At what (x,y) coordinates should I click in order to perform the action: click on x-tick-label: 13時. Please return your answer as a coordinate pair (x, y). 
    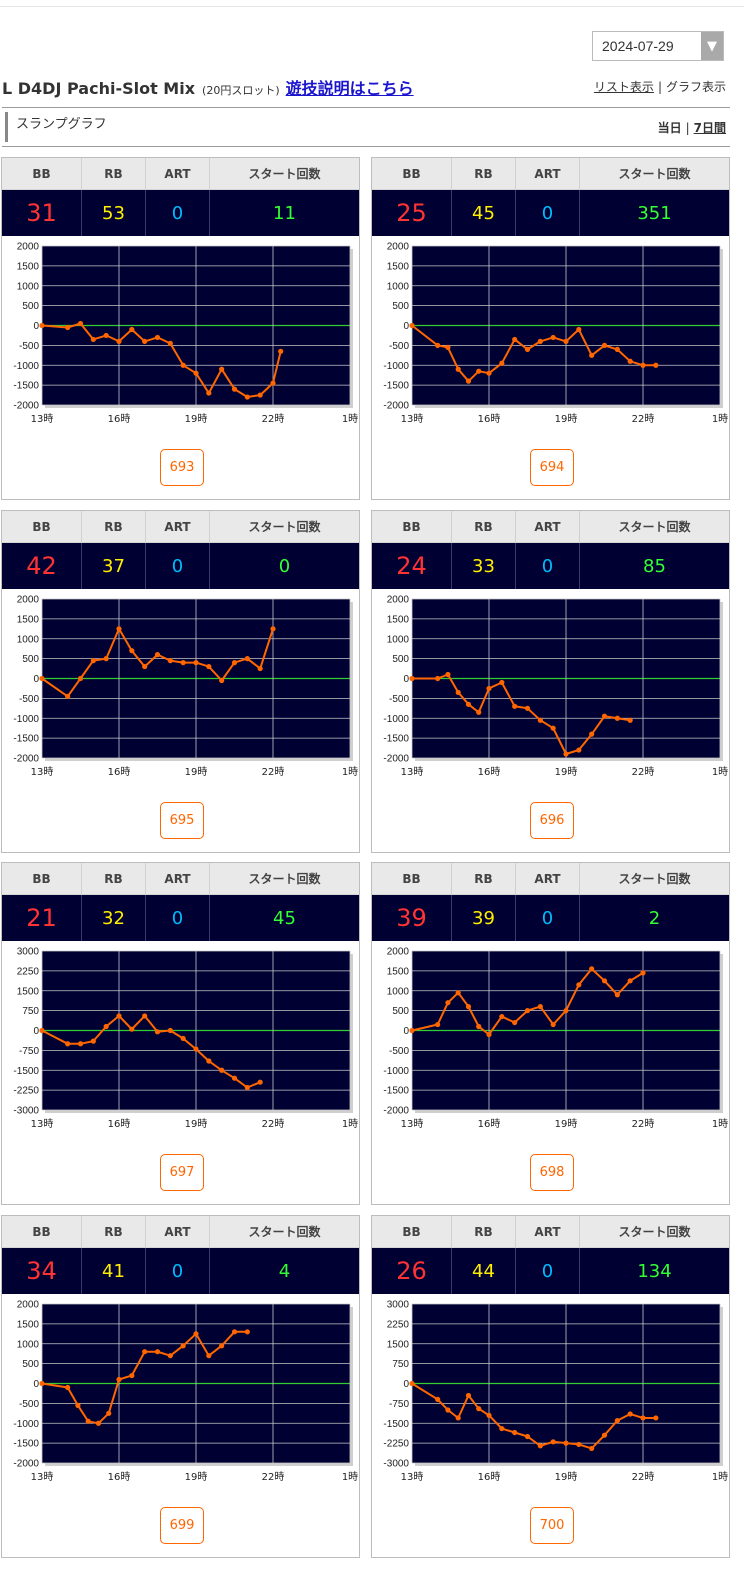
    Looking at the image, I should click on (42, 1124).